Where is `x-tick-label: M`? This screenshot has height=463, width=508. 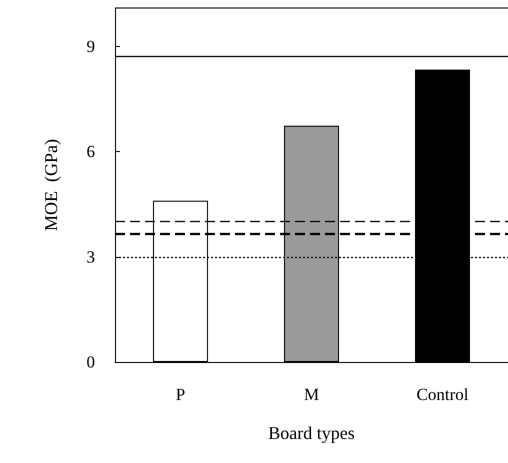
x-tick-label: M is located at coordinates (312, 394).